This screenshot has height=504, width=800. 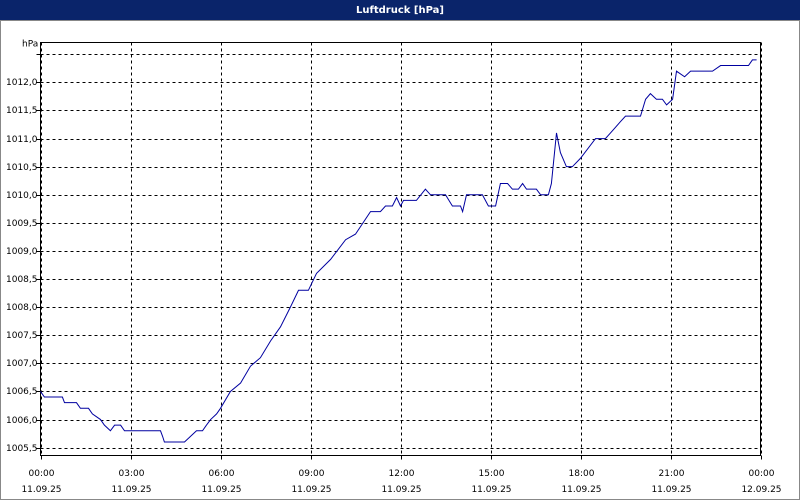 I want to click on x-tick-label: 21:00, so click(x=672, y=474).